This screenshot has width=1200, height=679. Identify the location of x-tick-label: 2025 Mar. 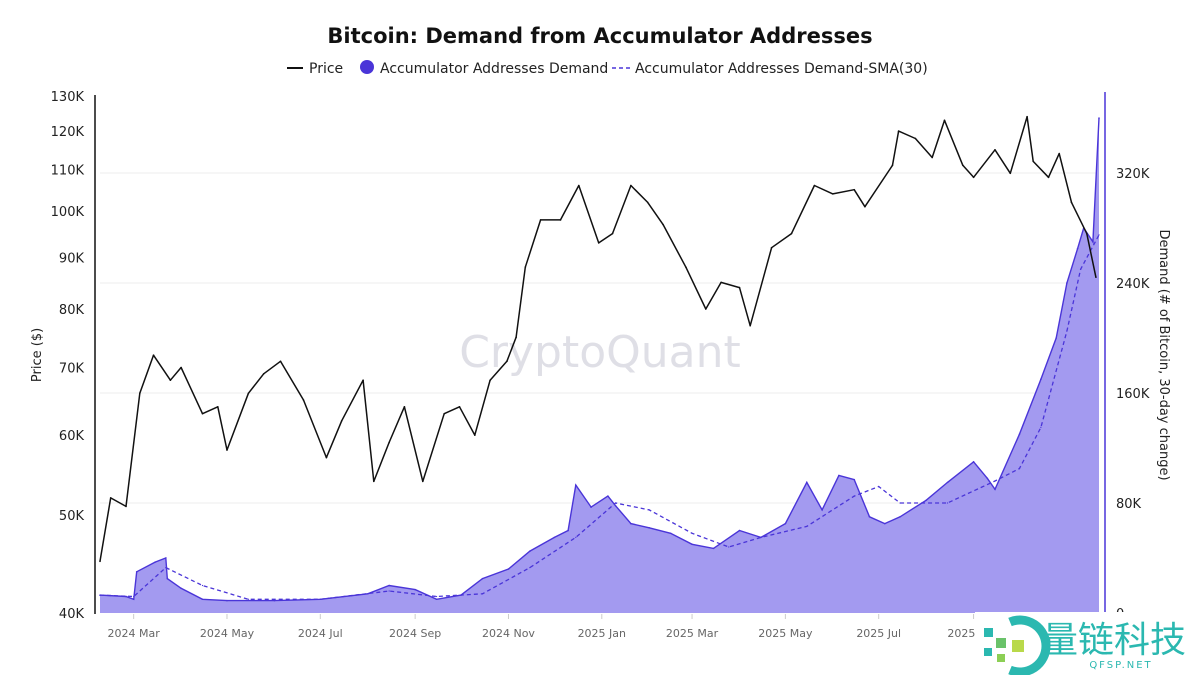
(692, 633).